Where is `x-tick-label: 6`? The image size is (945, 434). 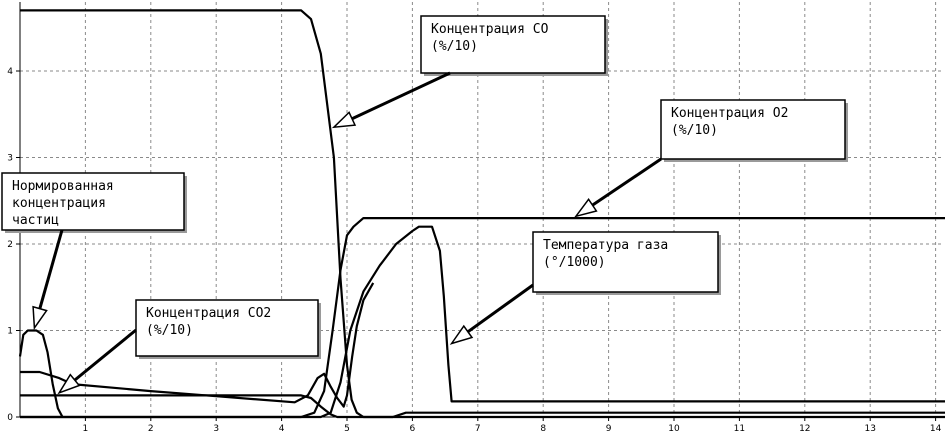
x-tick-label: 6 is located at coordinates (413, 429).